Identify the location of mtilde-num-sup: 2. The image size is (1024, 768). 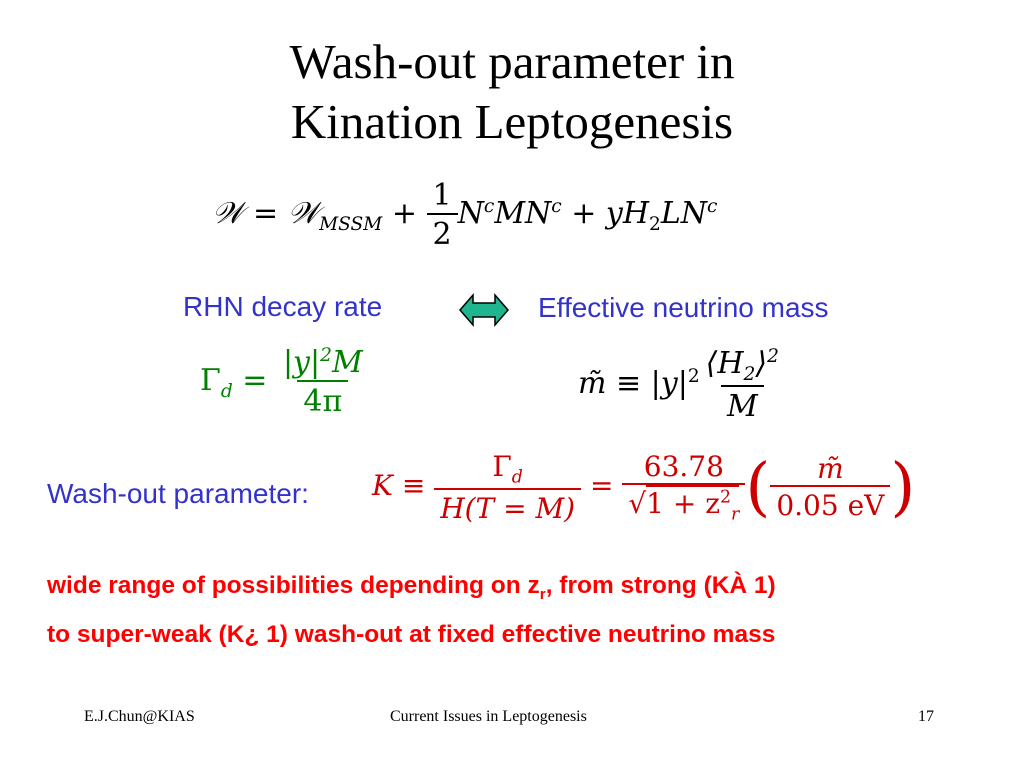
(773, 356).